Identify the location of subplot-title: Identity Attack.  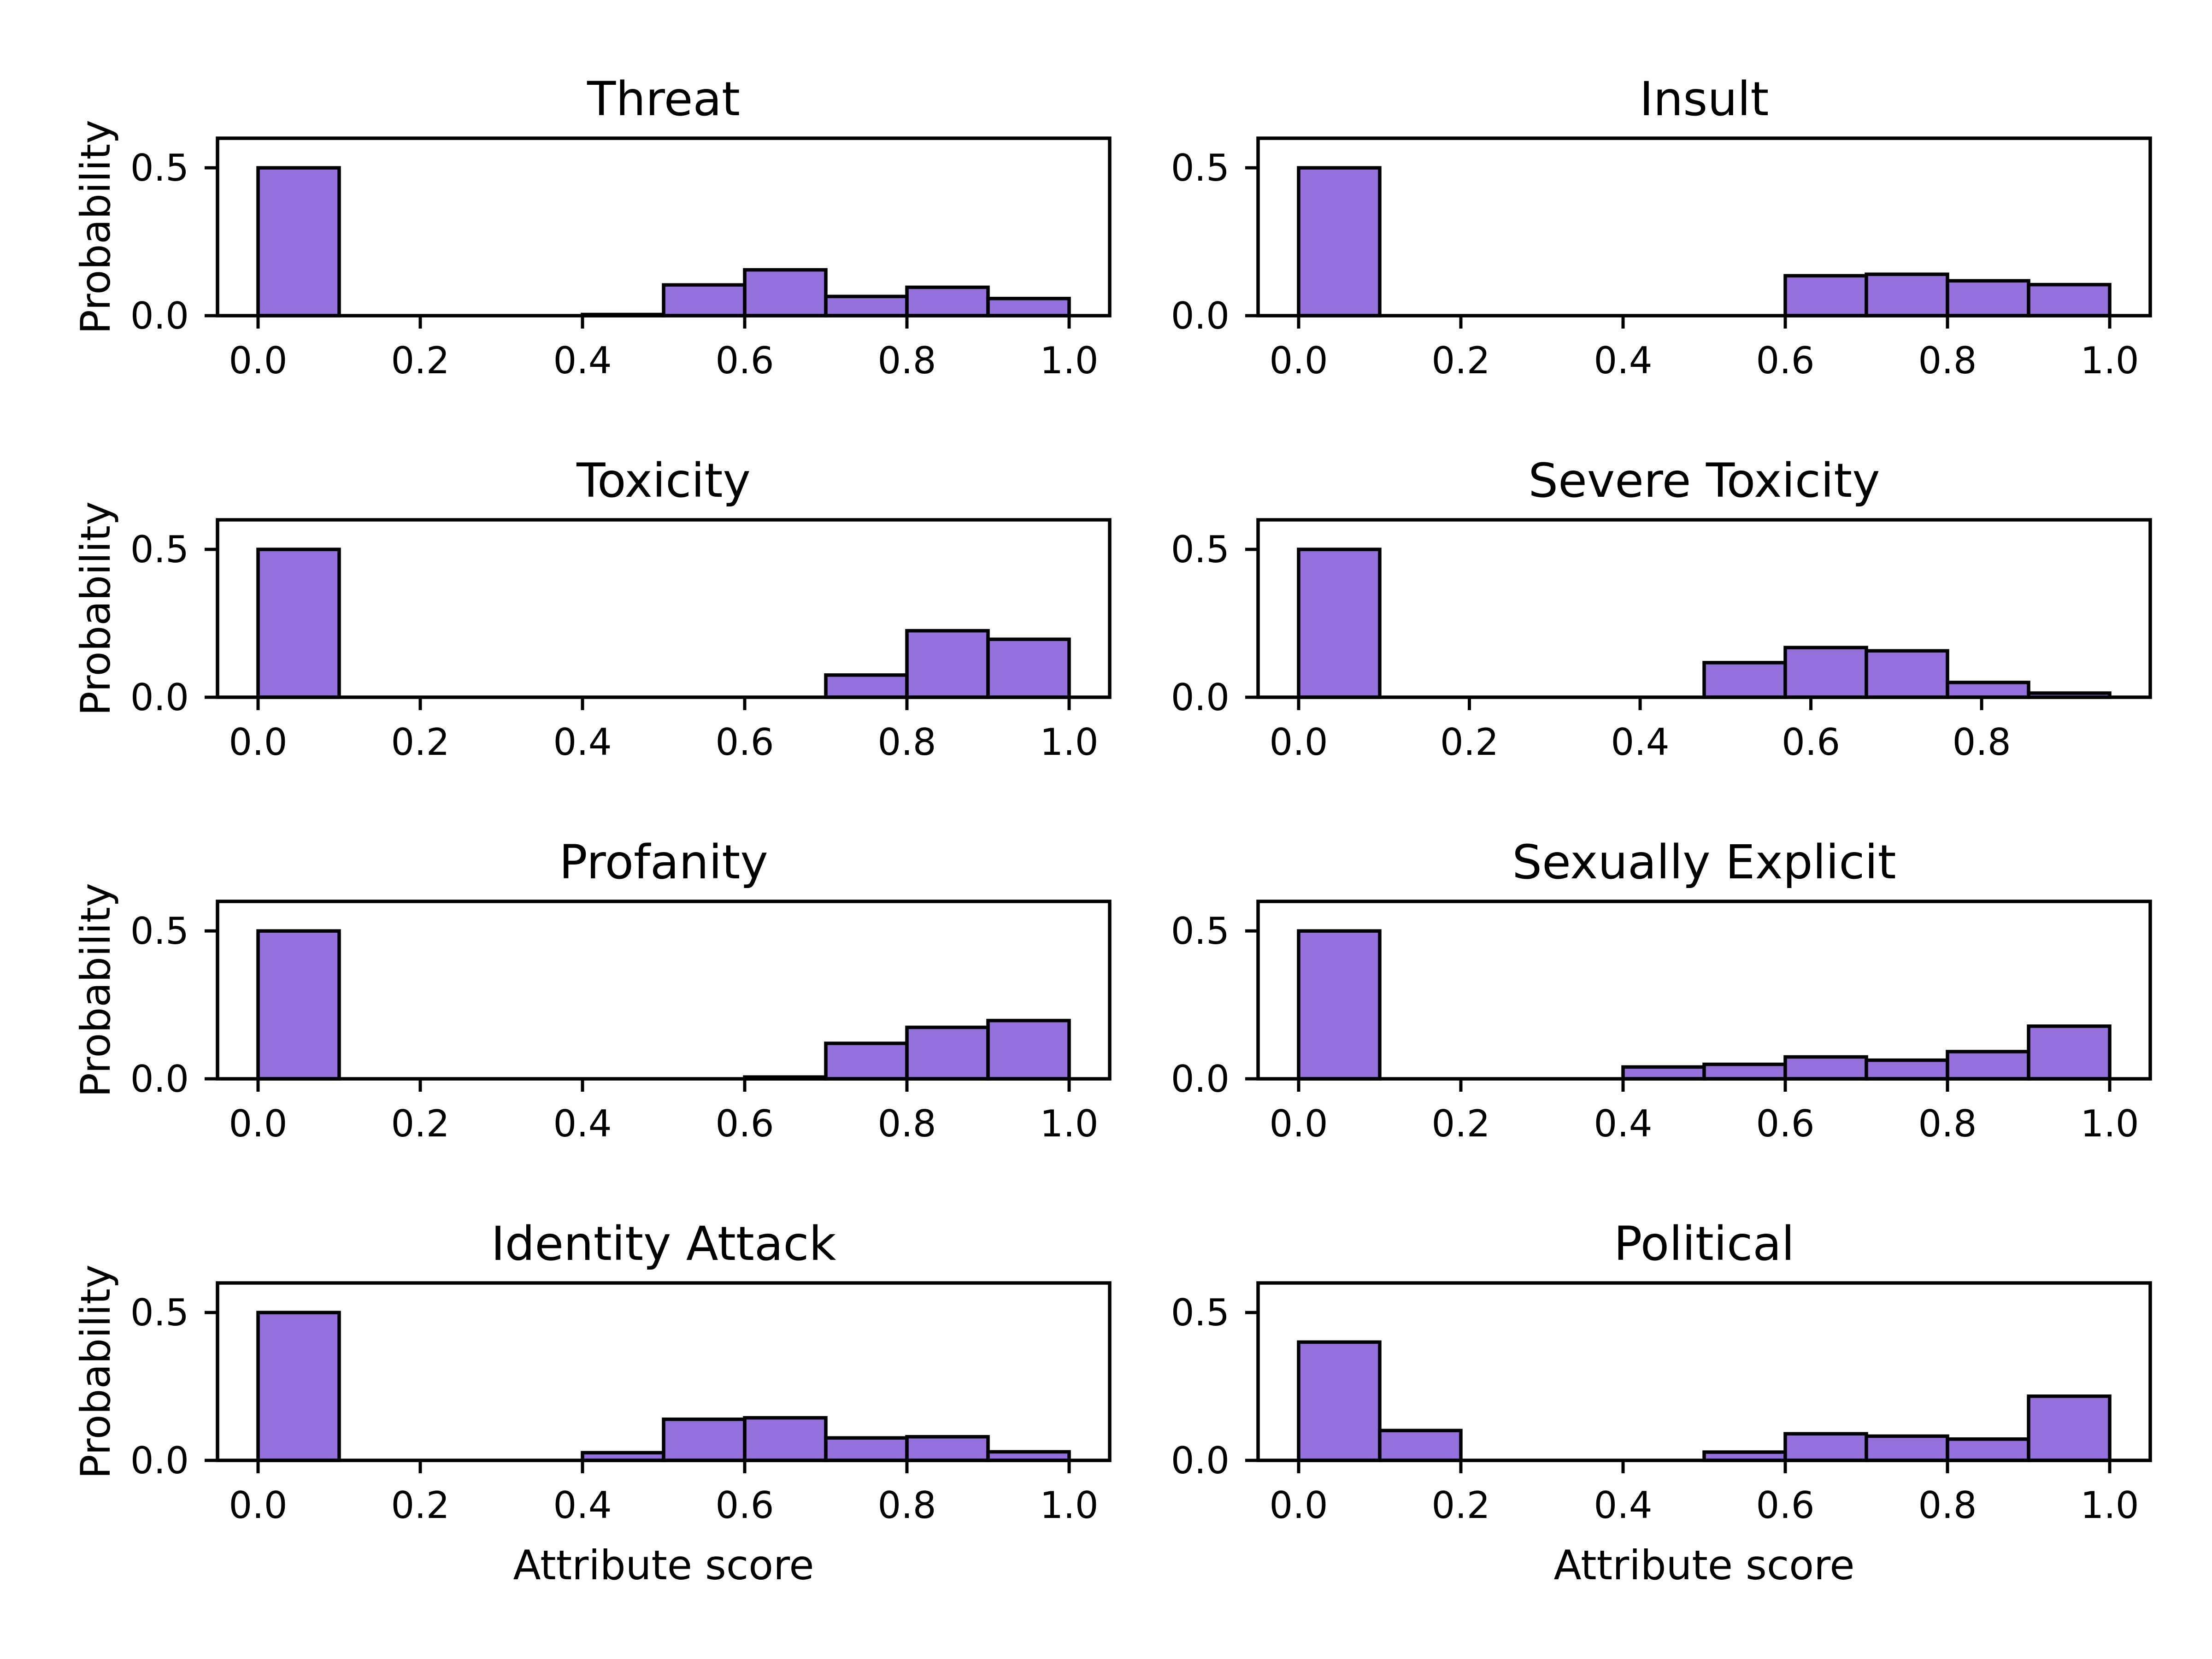
(663, 1244).